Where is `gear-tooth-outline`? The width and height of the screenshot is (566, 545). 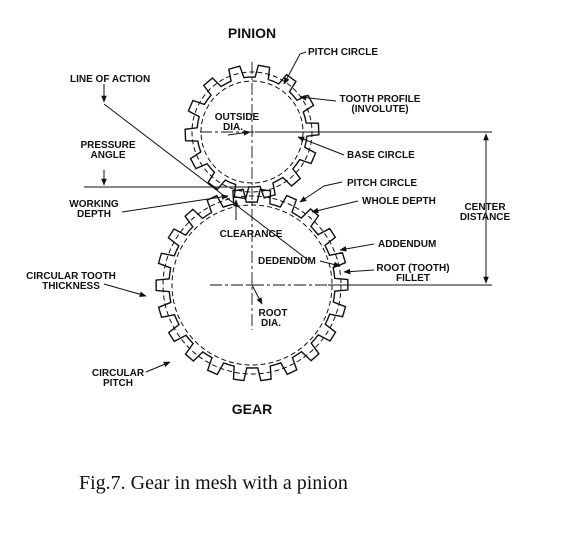
gear-tooth-outline is located at coordinates (252, 285).